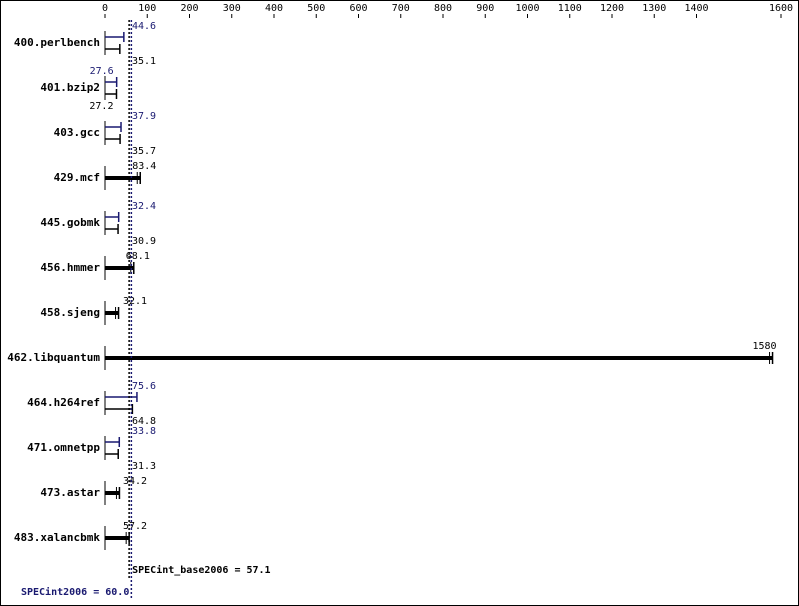 Image resolution: width=799 pixels, height=606 pixels. Describe the element at coordinates (70, 87) in the screenshot. I see `category-label: 401.bzip2` at that location.